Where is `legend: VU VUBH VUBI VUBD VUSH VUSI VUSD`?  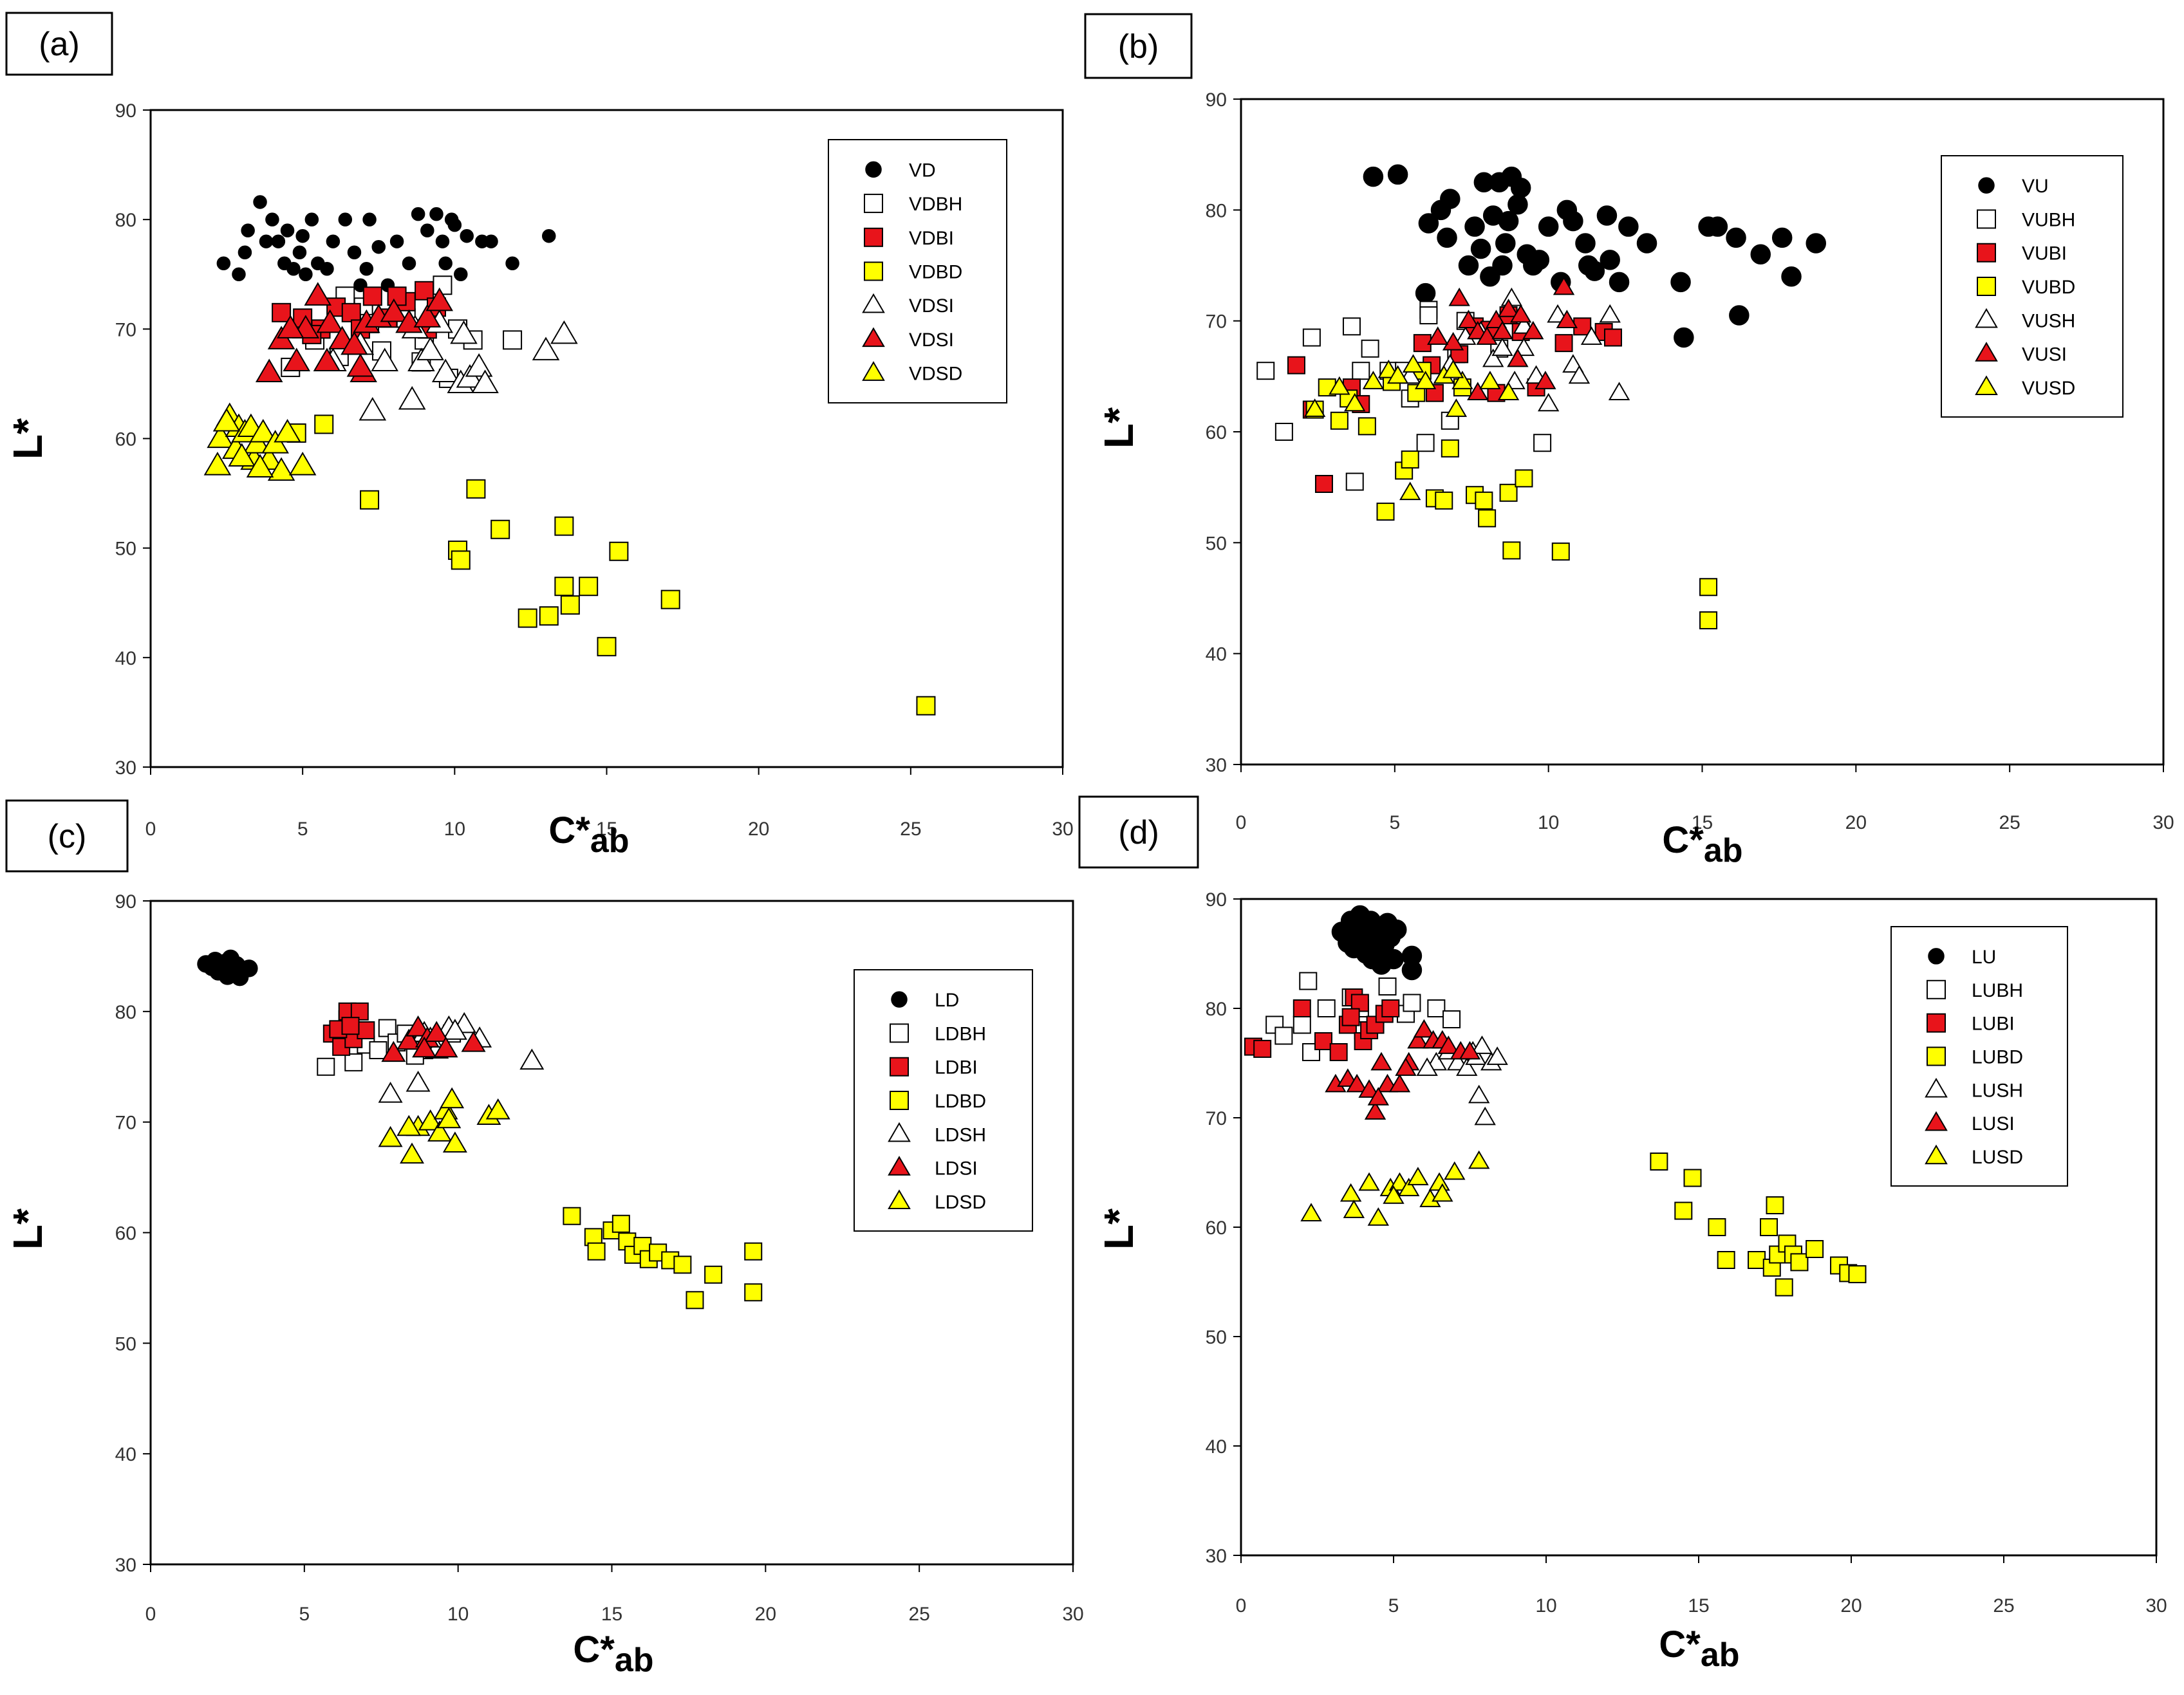 legend: VU VUBH VUBI VUBD VUSH VUSI VUSD is located at coordinates (2032, 286).